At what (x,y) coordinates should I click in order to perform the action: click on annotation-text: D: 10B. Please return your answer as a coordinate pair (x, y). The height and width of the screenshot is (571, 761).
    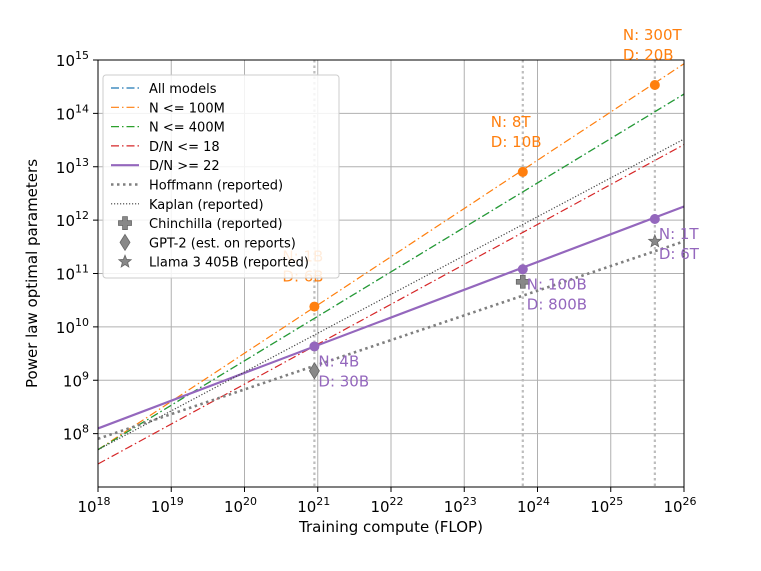
    Looking at the image, I should click on (516, 142).